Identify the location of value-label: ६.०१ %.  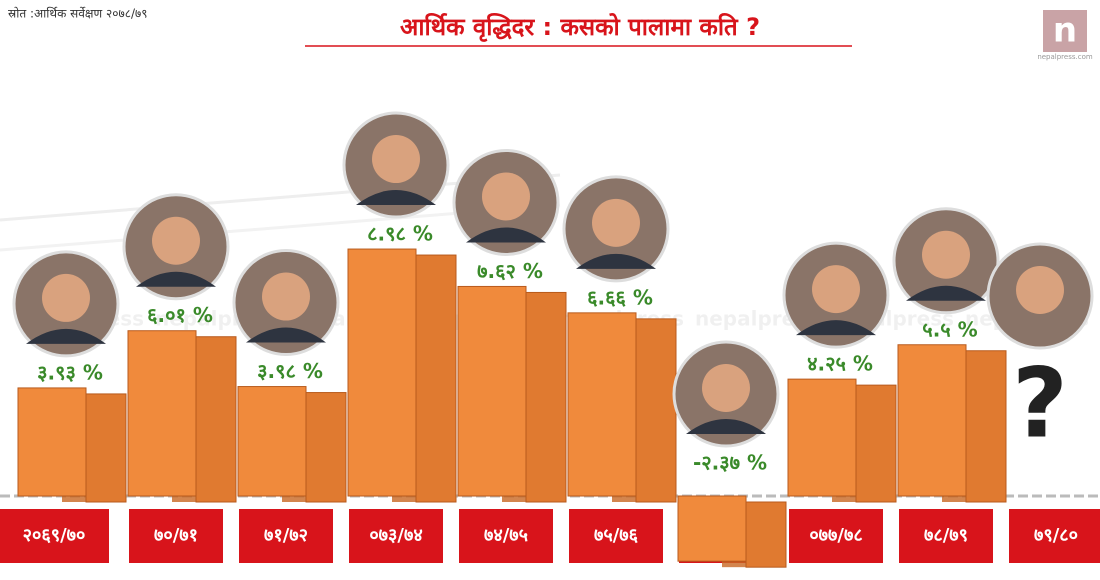
(180, 315).